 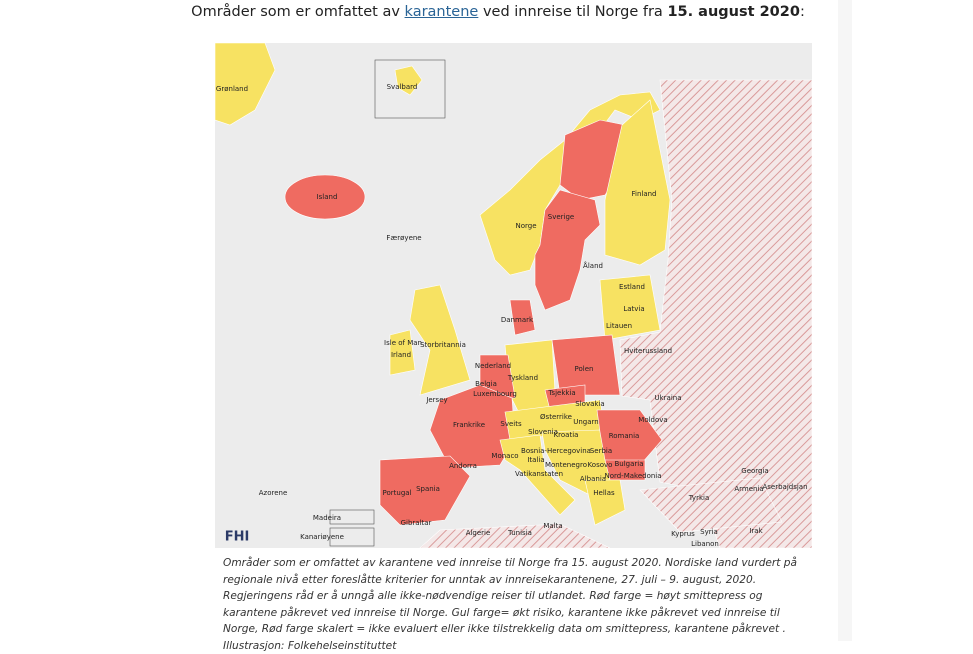 I want to click on map-label: Kosovo, so click(x=600, y=465).